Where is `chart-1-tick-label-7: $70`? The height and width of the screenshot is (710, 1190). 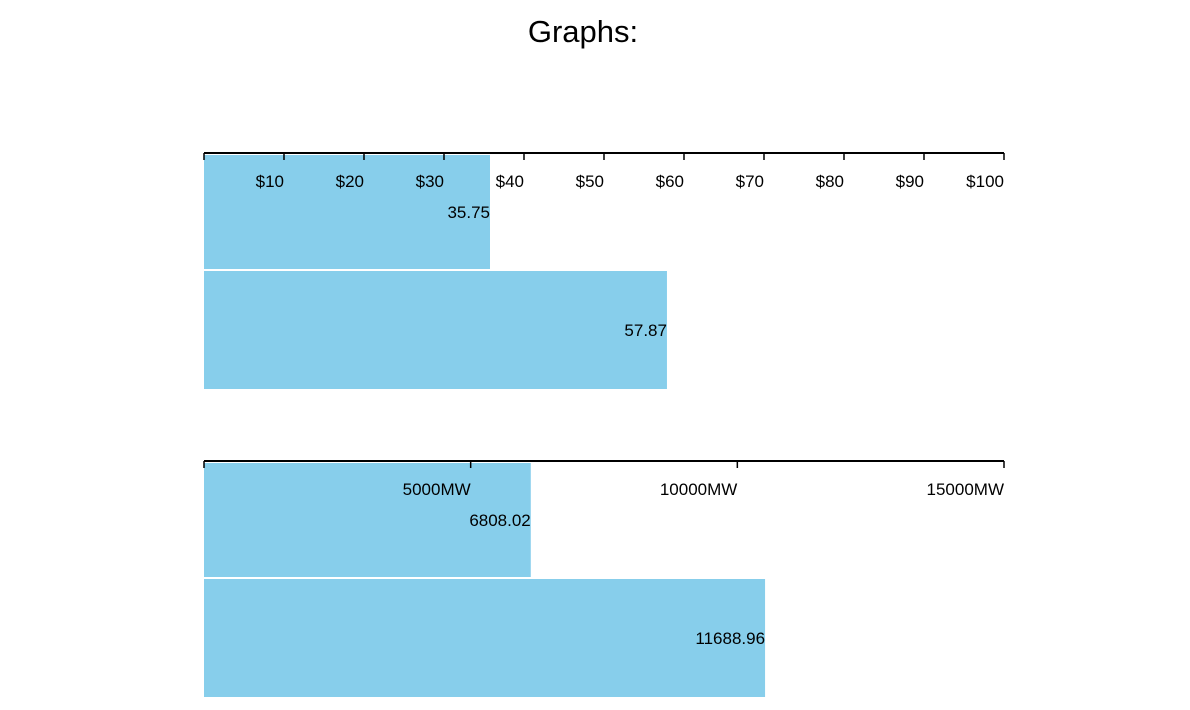
chart-1-tick-label-7: $70 is located at coordinates (750, 181).